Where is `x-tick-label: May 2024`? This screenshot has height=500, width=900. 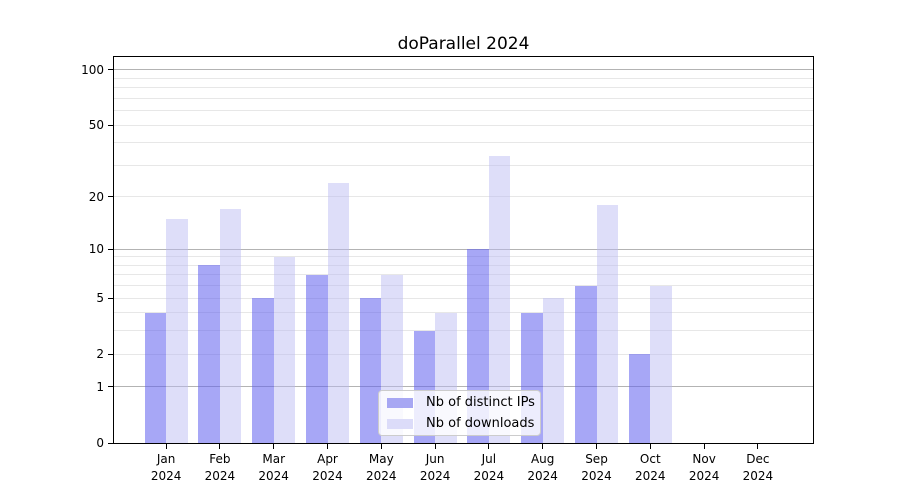 x-tick-label: May 2024 is located at coordinates (381, 467).